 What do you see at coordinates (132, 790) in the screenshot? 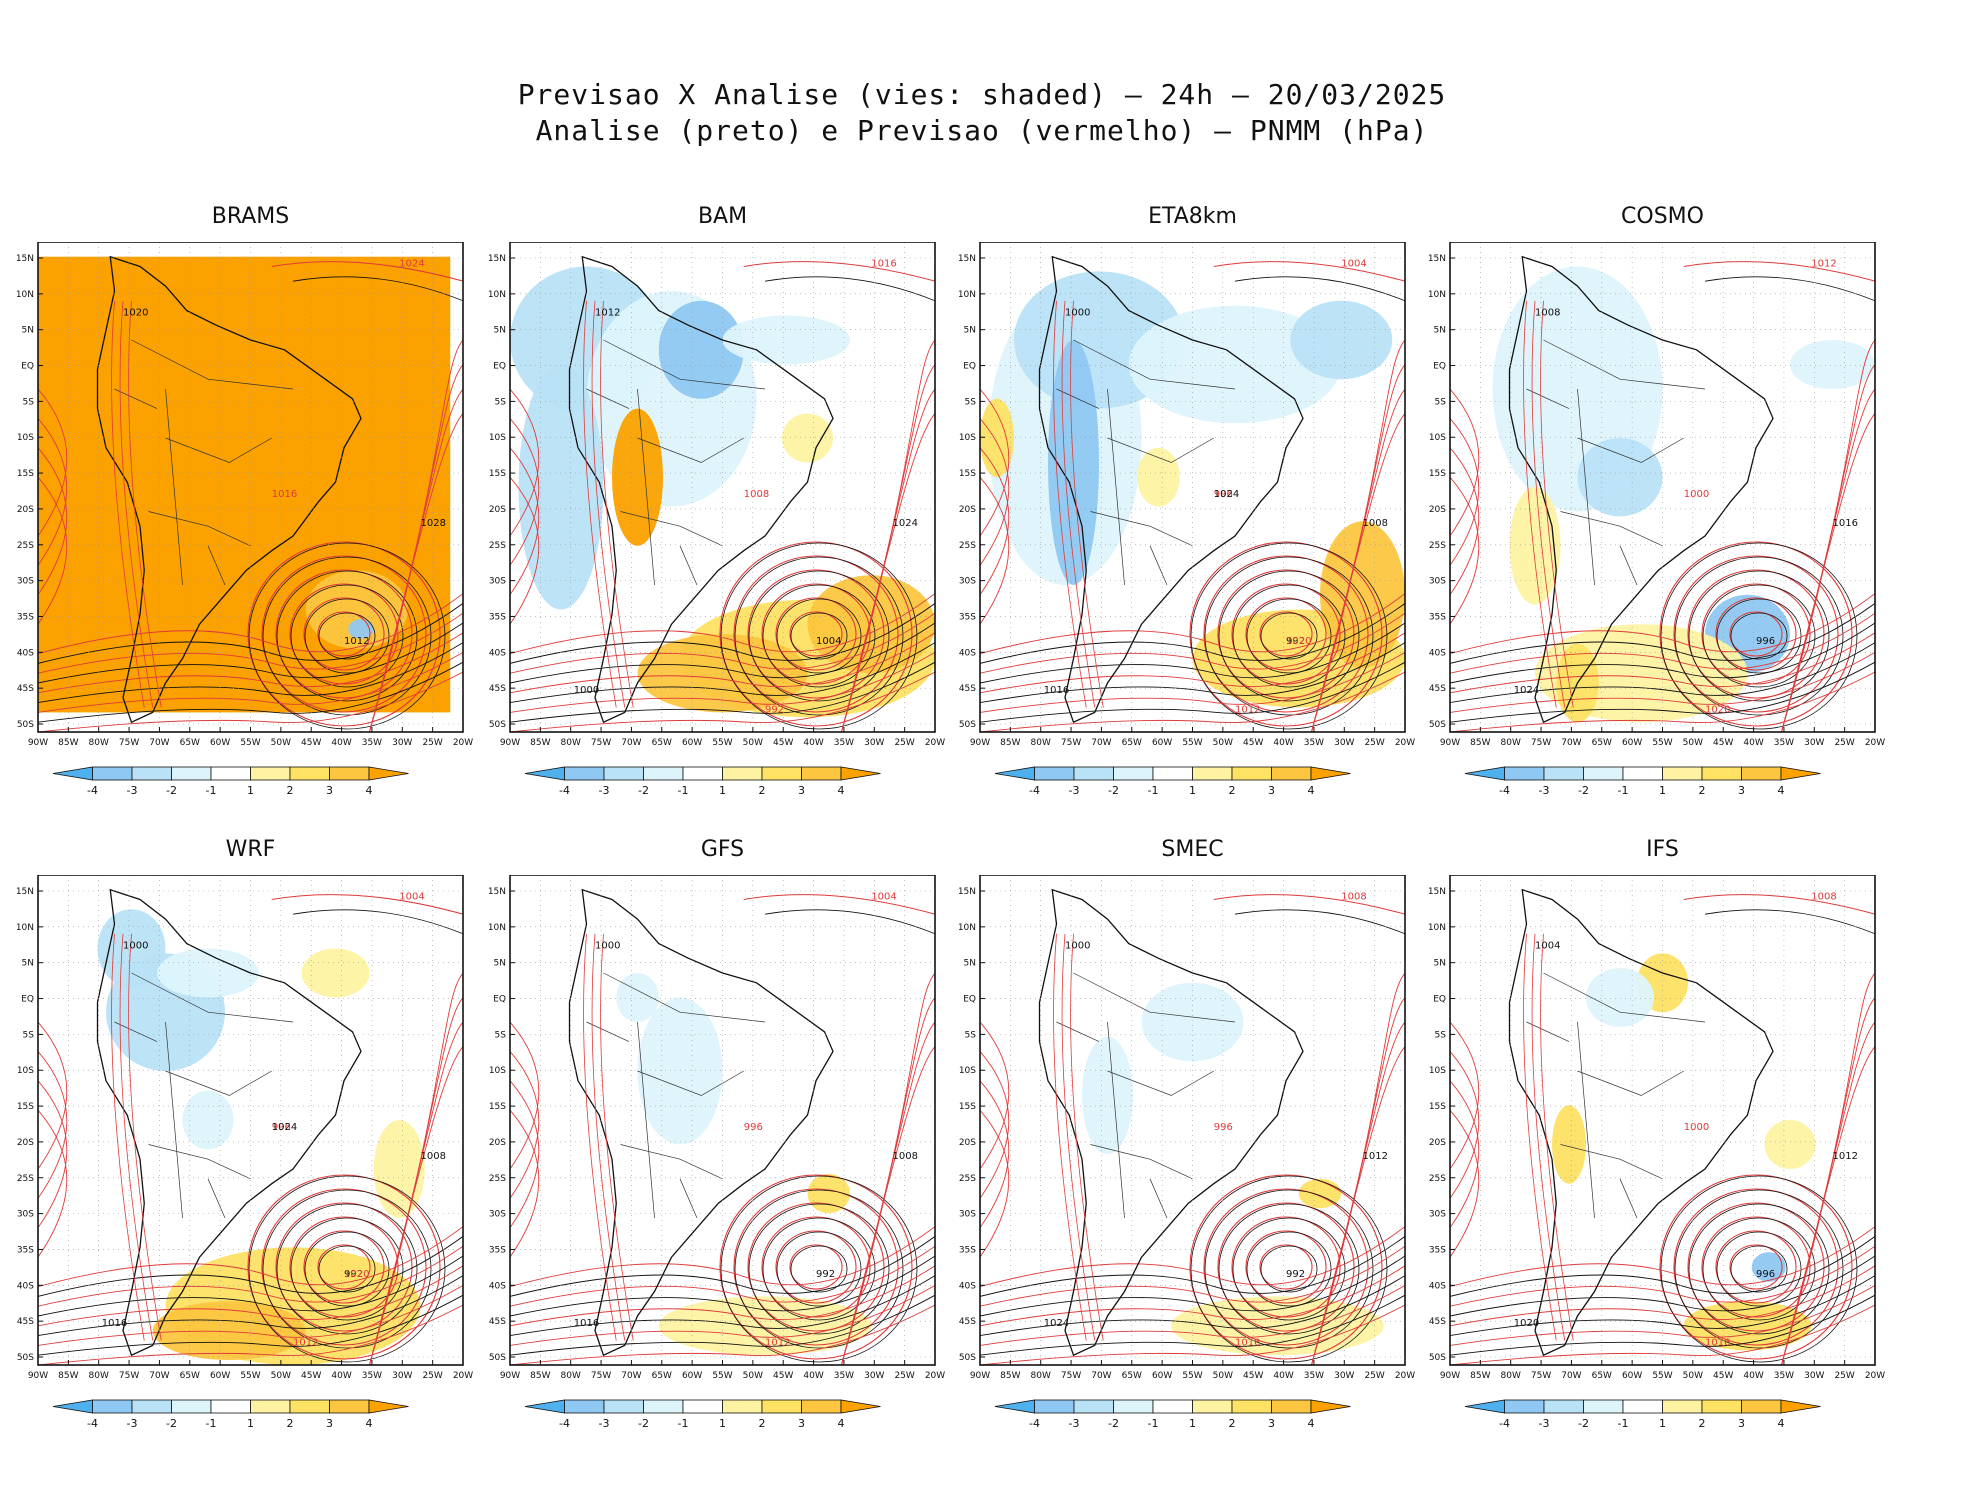
I see `colorbar-label: -3` at bounding box center [132, 790].